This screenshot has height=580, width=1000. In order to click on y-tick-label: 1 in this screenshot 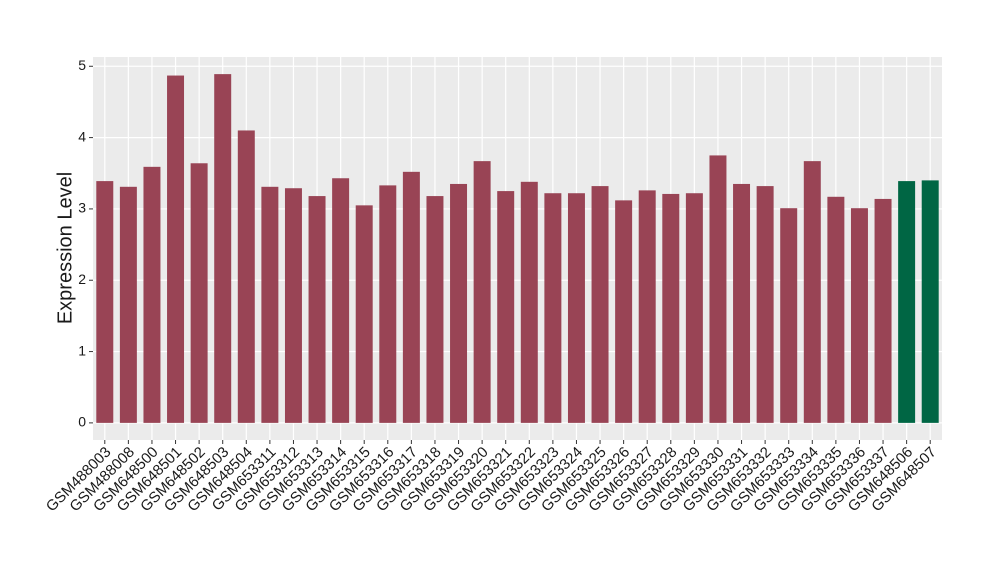, I will do `click(82, 350)`.